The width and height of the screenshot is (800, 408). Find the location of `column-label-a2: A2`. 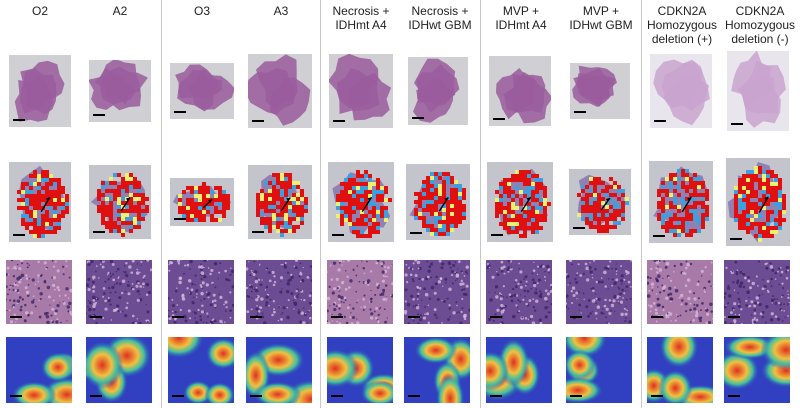

column-label-a2: A2 is located at coordinates (120, 11).